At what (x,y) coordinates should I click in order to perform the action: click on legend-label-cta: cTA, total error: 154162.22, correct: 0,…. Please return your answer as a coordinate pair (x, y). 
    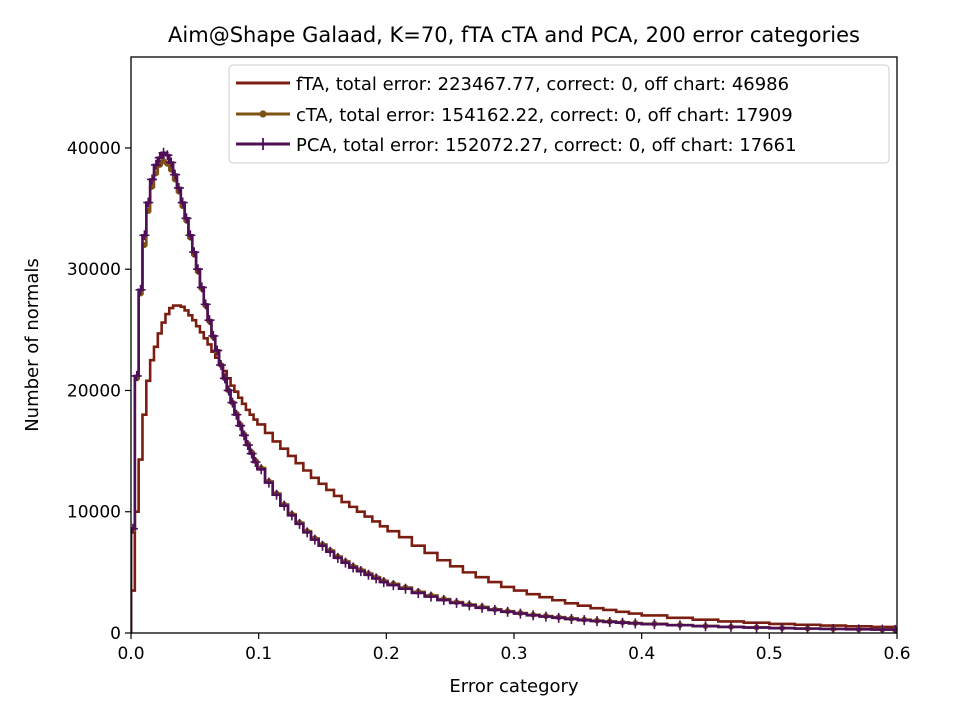
    Looking at the image, I should click on (544, 115).